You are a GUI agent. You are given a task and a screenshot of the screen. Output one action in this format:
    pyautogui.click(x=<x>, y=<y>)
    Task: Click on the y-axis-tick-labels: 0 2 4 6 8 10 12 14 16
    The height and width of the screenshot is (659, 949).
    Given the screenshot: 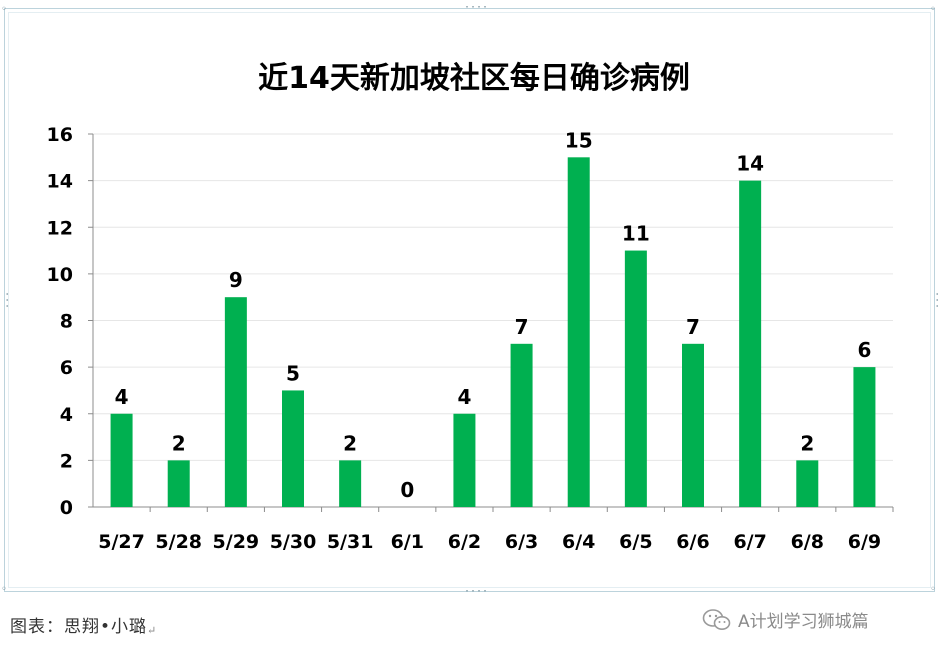 What is the action you would take?
    pyautogui.click(x=60, y=321)
    